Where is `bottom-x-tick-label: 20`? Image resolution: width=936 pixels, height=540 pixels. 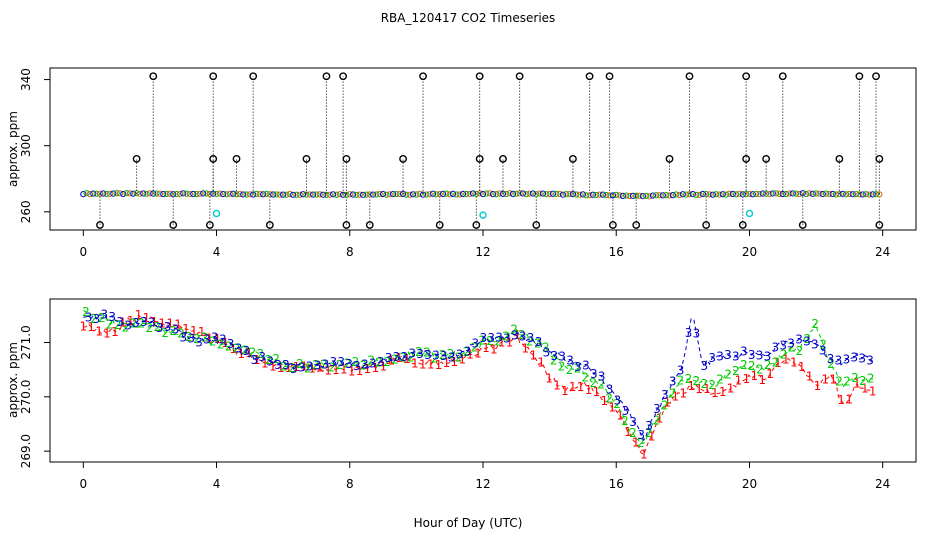
bottom-x-tick-label: 20 is located at coordinates (749, 484).